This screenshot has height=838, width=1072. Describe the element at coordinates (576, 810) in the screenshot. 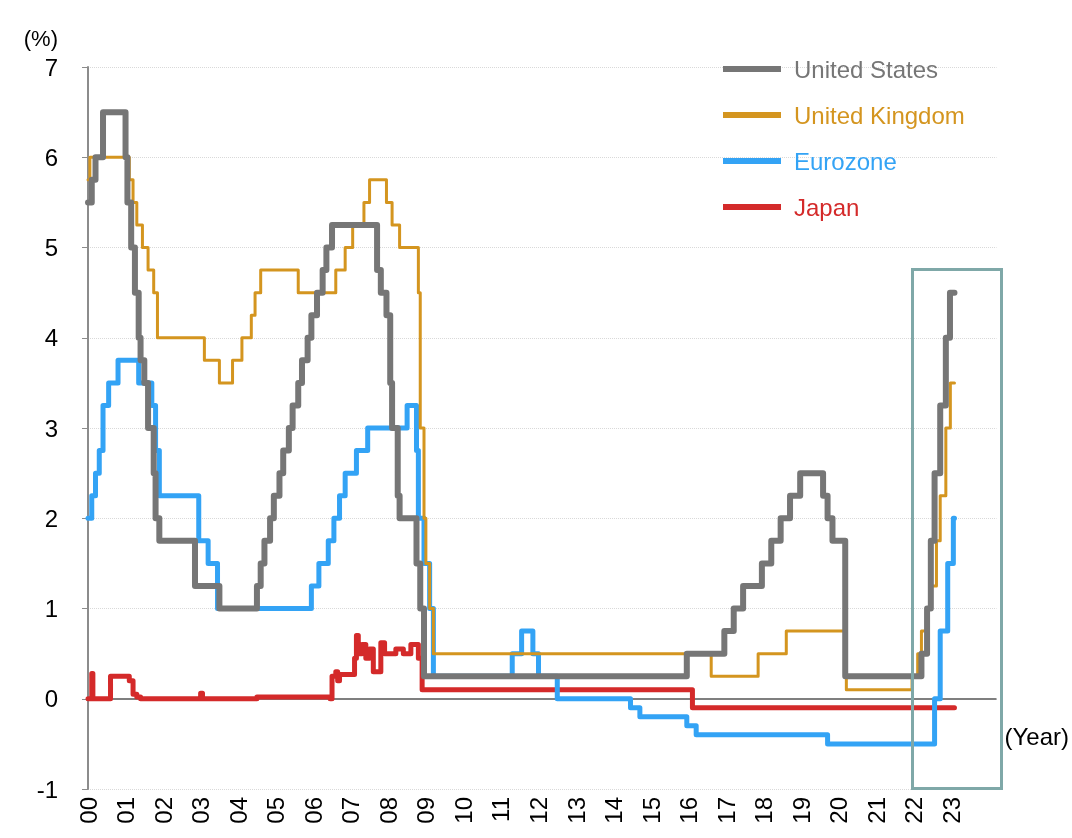

I see `x-tick-label: 13` at that location.